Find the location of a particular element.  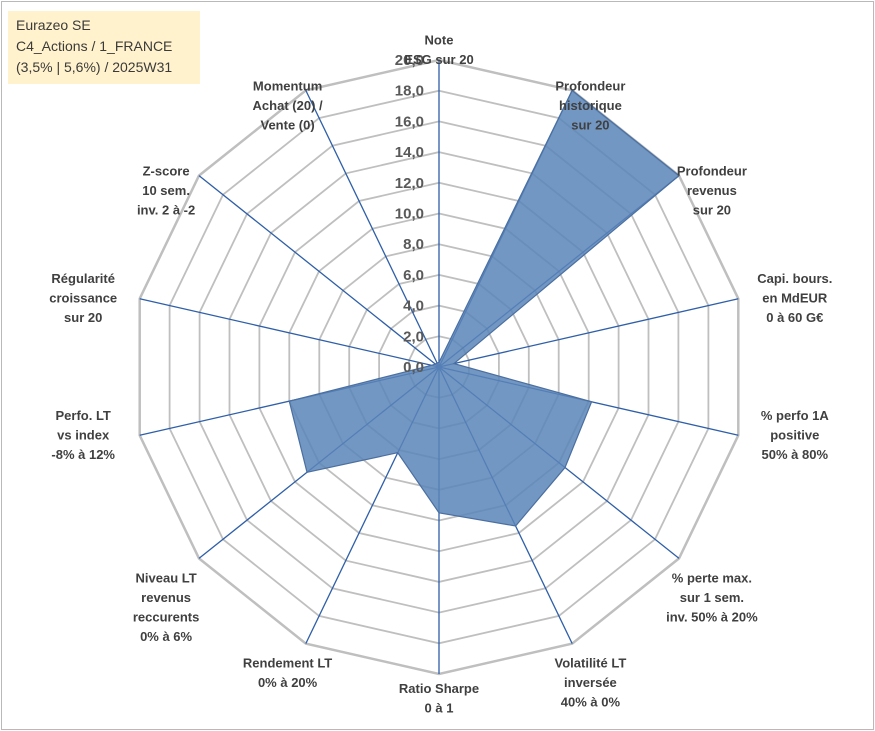

axis-label-line: sur 1 sem. is located at coordinates (712, 597).